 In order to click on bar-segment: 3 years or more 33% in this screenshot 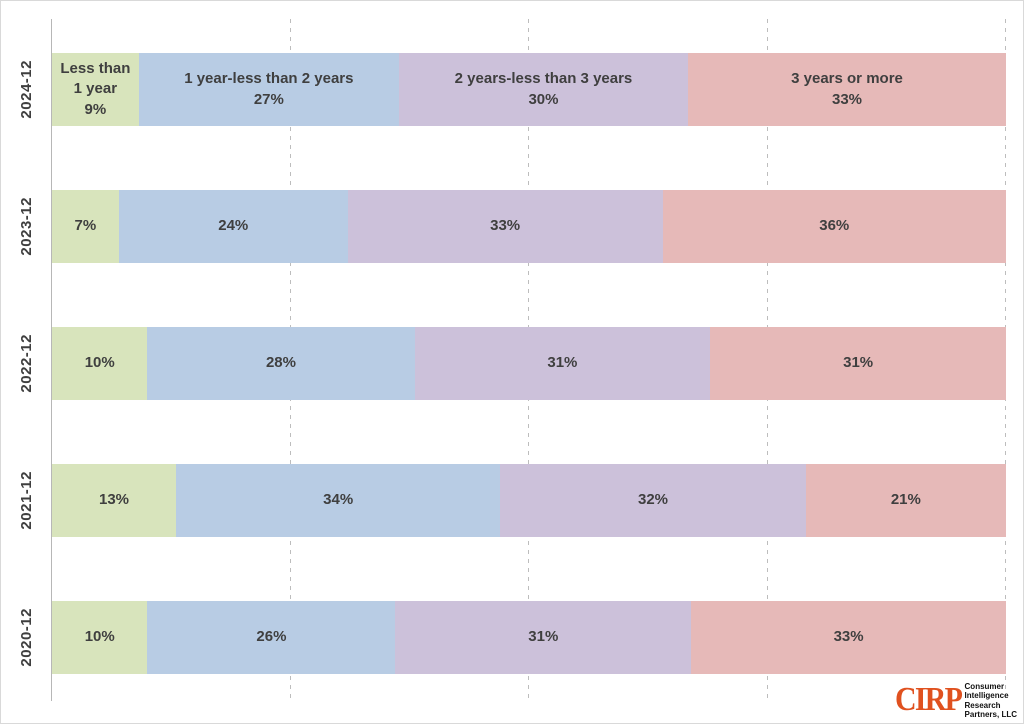, I will do `click(847, 89)`.